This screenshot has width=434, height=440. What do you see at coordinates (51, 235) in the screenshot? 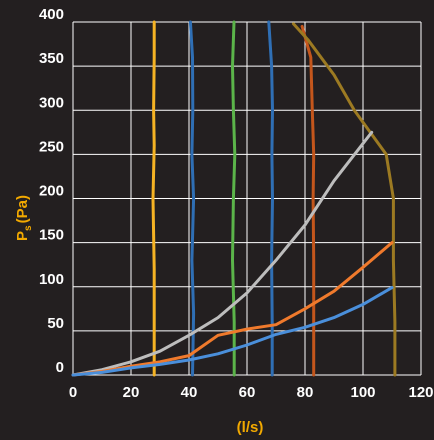
I see `y-tick-label: 150` at bounding box center [51, 235].